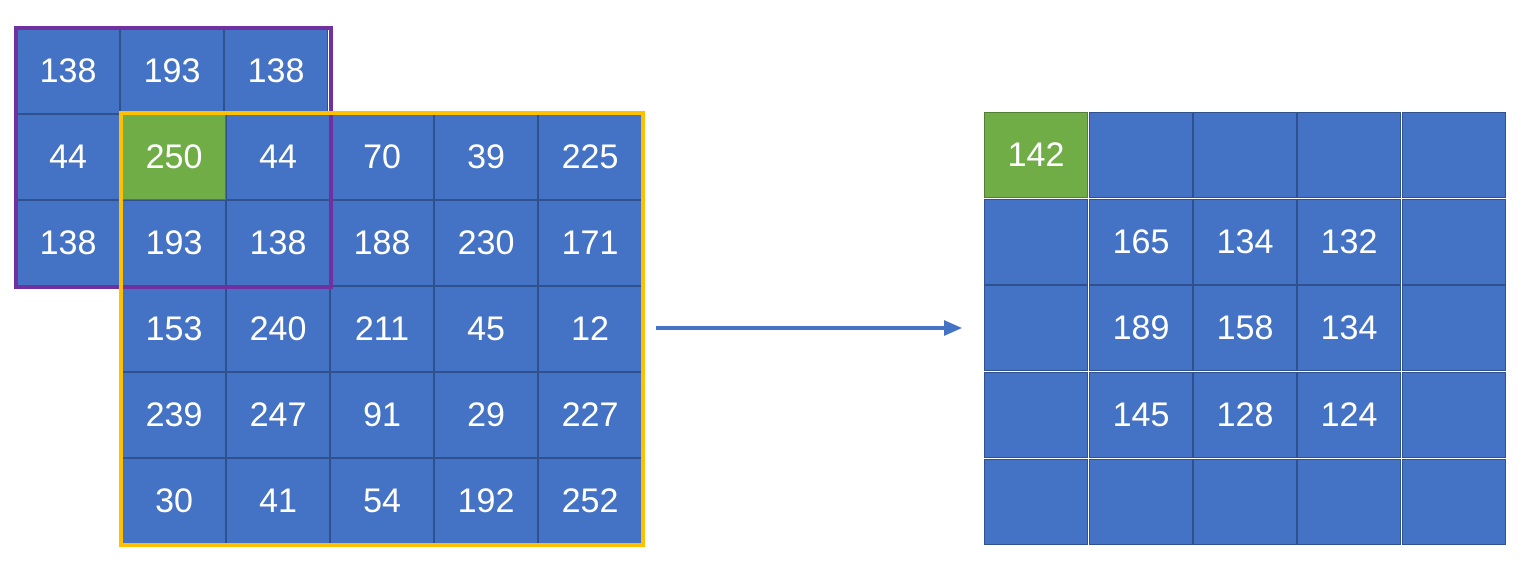 The width and height of the screenshot is (1528, 564). I want to click on input-cell: 30, so click(174, 501).